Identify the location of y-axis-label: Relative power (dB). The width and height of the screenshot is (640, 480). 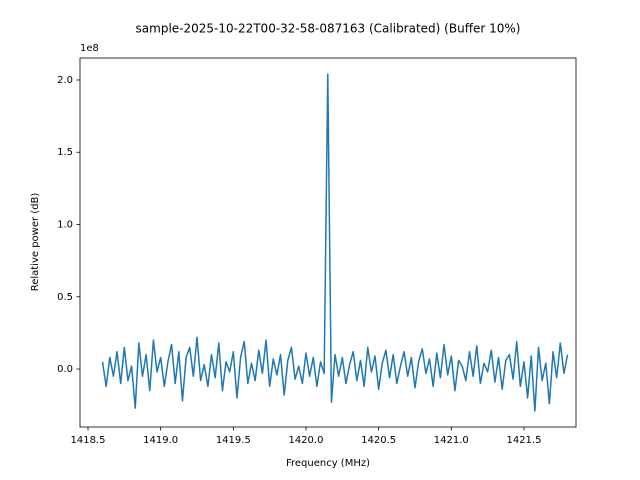
(35, 242).